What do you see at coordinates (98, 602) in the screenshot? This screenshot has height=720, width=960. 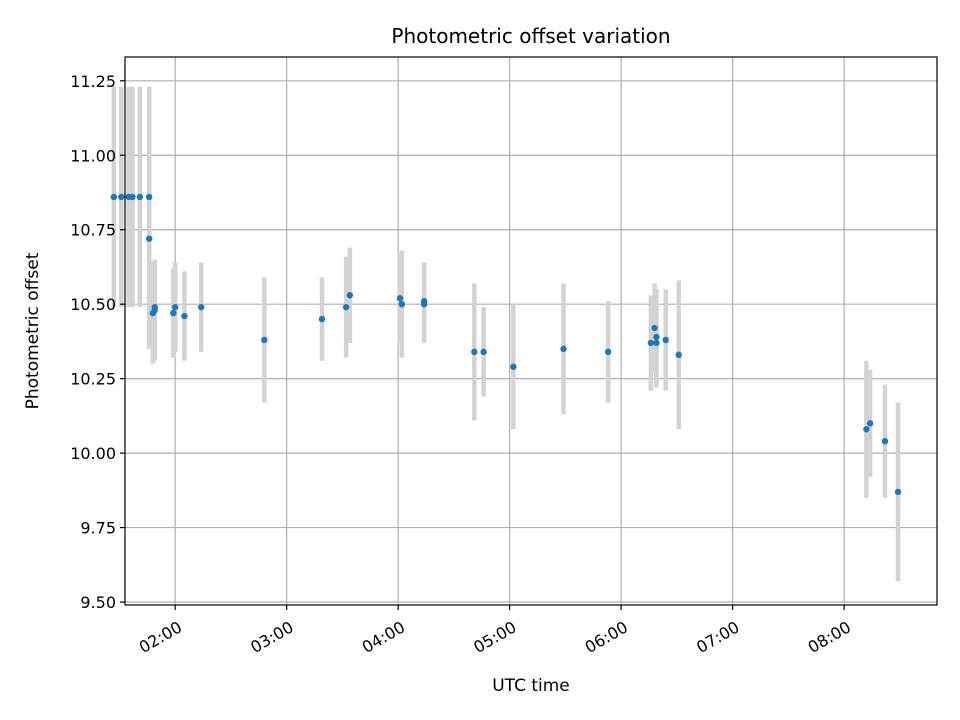 I see `y-tick-label: 9.50` at bounding box center [98, 602].